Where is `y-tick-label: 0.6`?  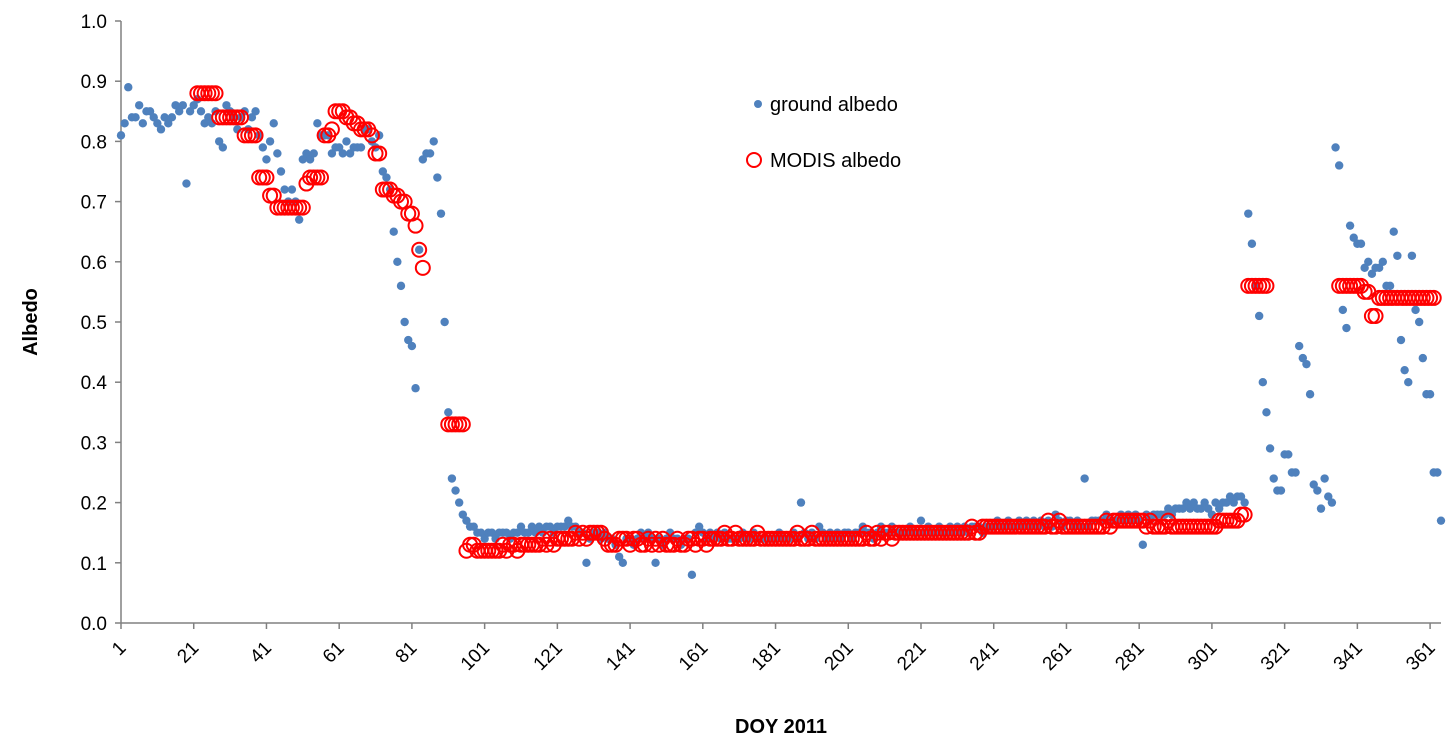 y-tick-label: 0.6 is located at coordinates (94, 263).